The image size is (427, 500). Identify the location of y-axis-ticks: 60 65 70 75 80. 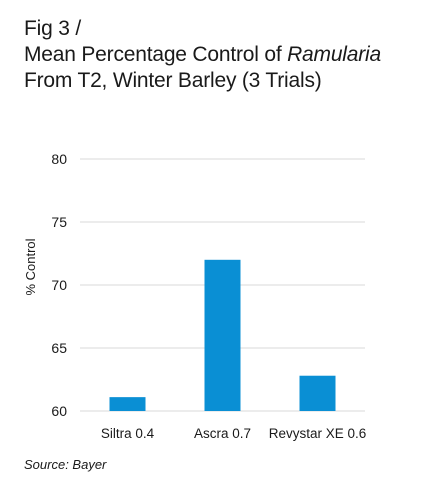
(59, 285).